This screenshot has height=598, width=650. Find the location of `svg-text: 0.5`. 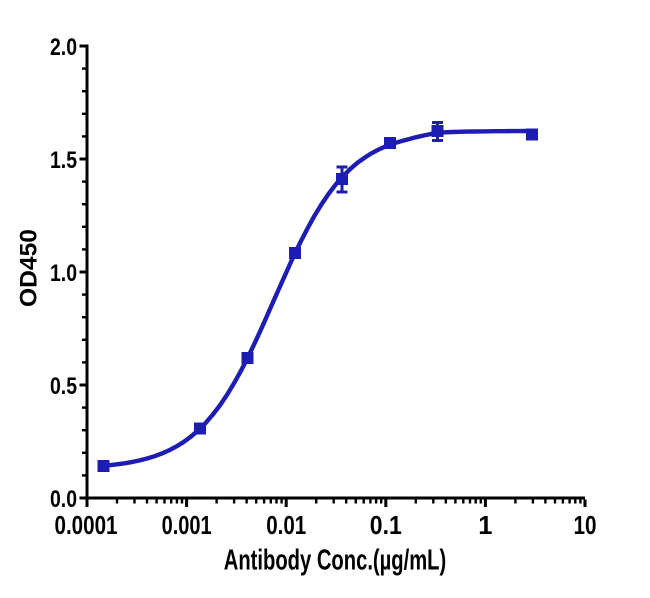

svg-text: 0.5 is located at coordinates (63, 386).